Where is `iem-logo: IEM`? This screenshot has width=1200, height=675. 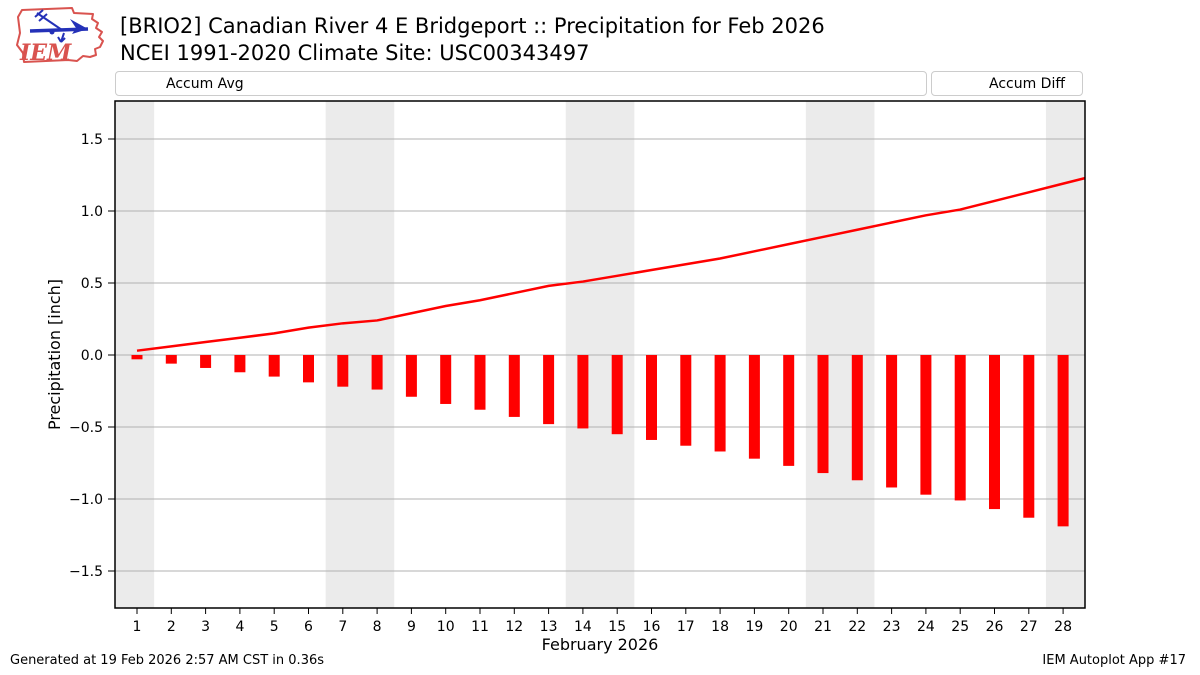 iem-logo: IEM is located at coordinates (60, 36).